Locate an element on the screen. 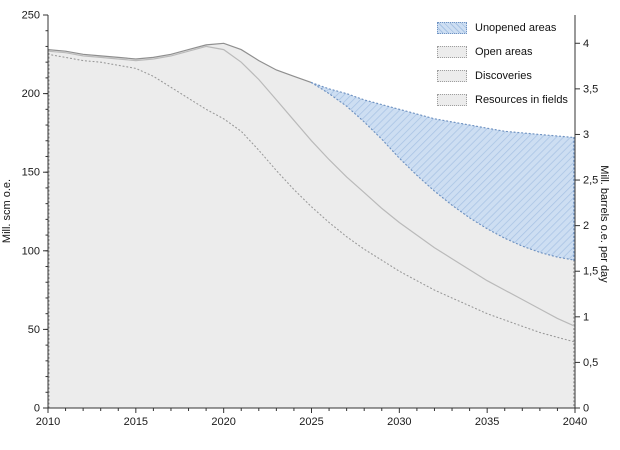  legend-item-discoveries: Discoveries is located at coordinates (502, 76).